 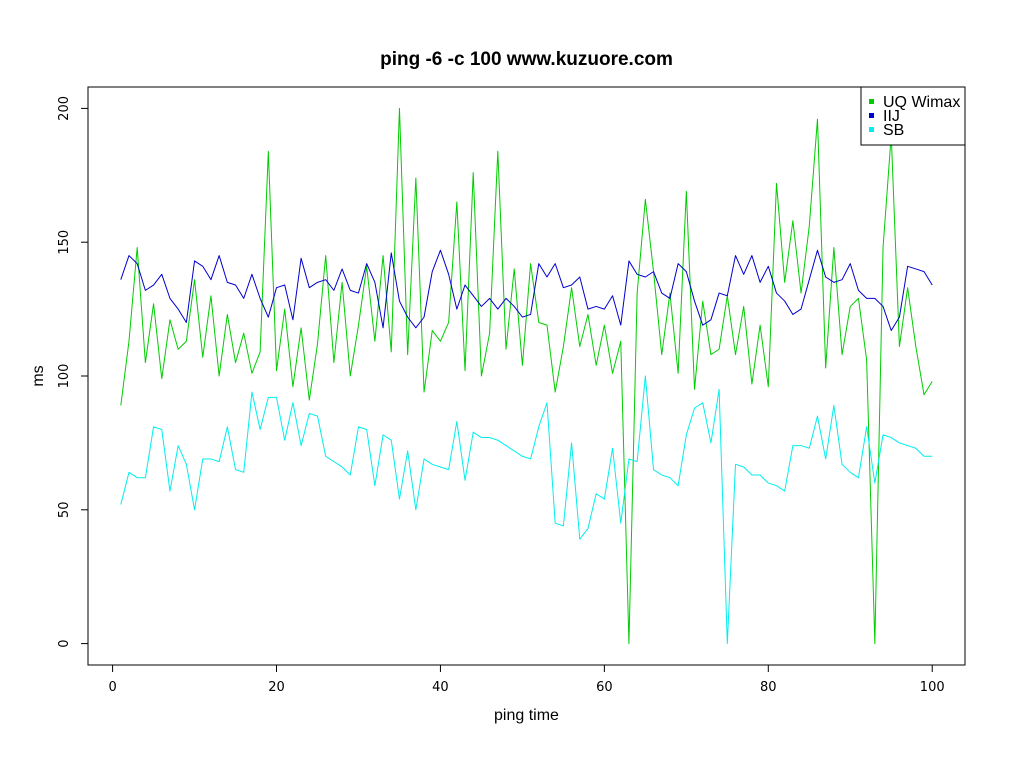 What do you see at coordinates (526, 290) in the screenshot?
I see `series-line-iij` at bounding box center [526, 290].